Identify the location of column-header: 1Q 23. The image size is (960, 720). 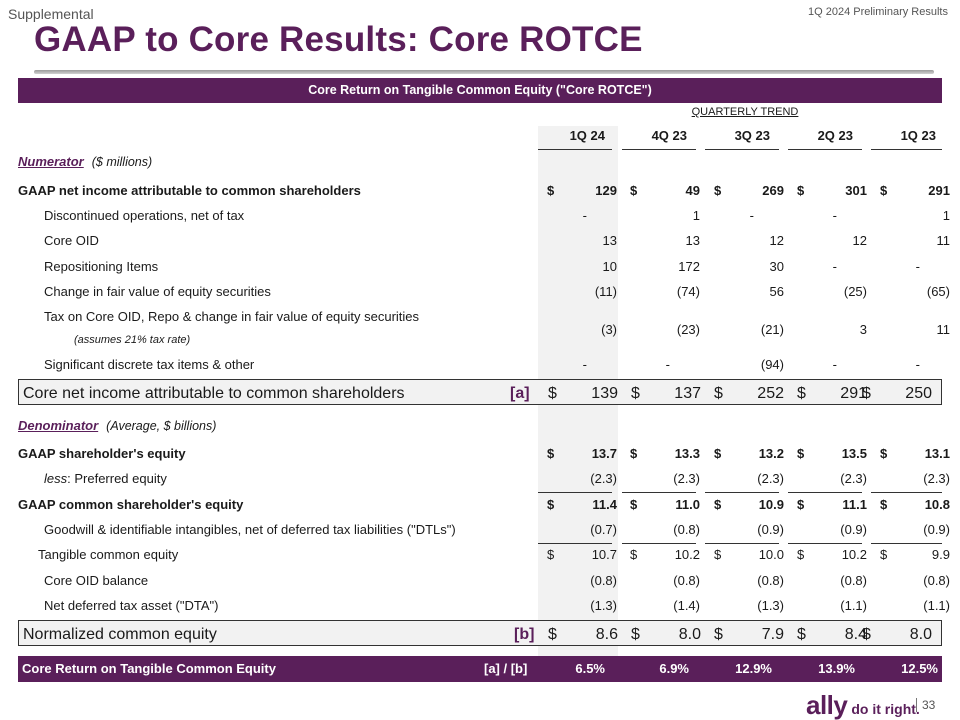
(918, 135).